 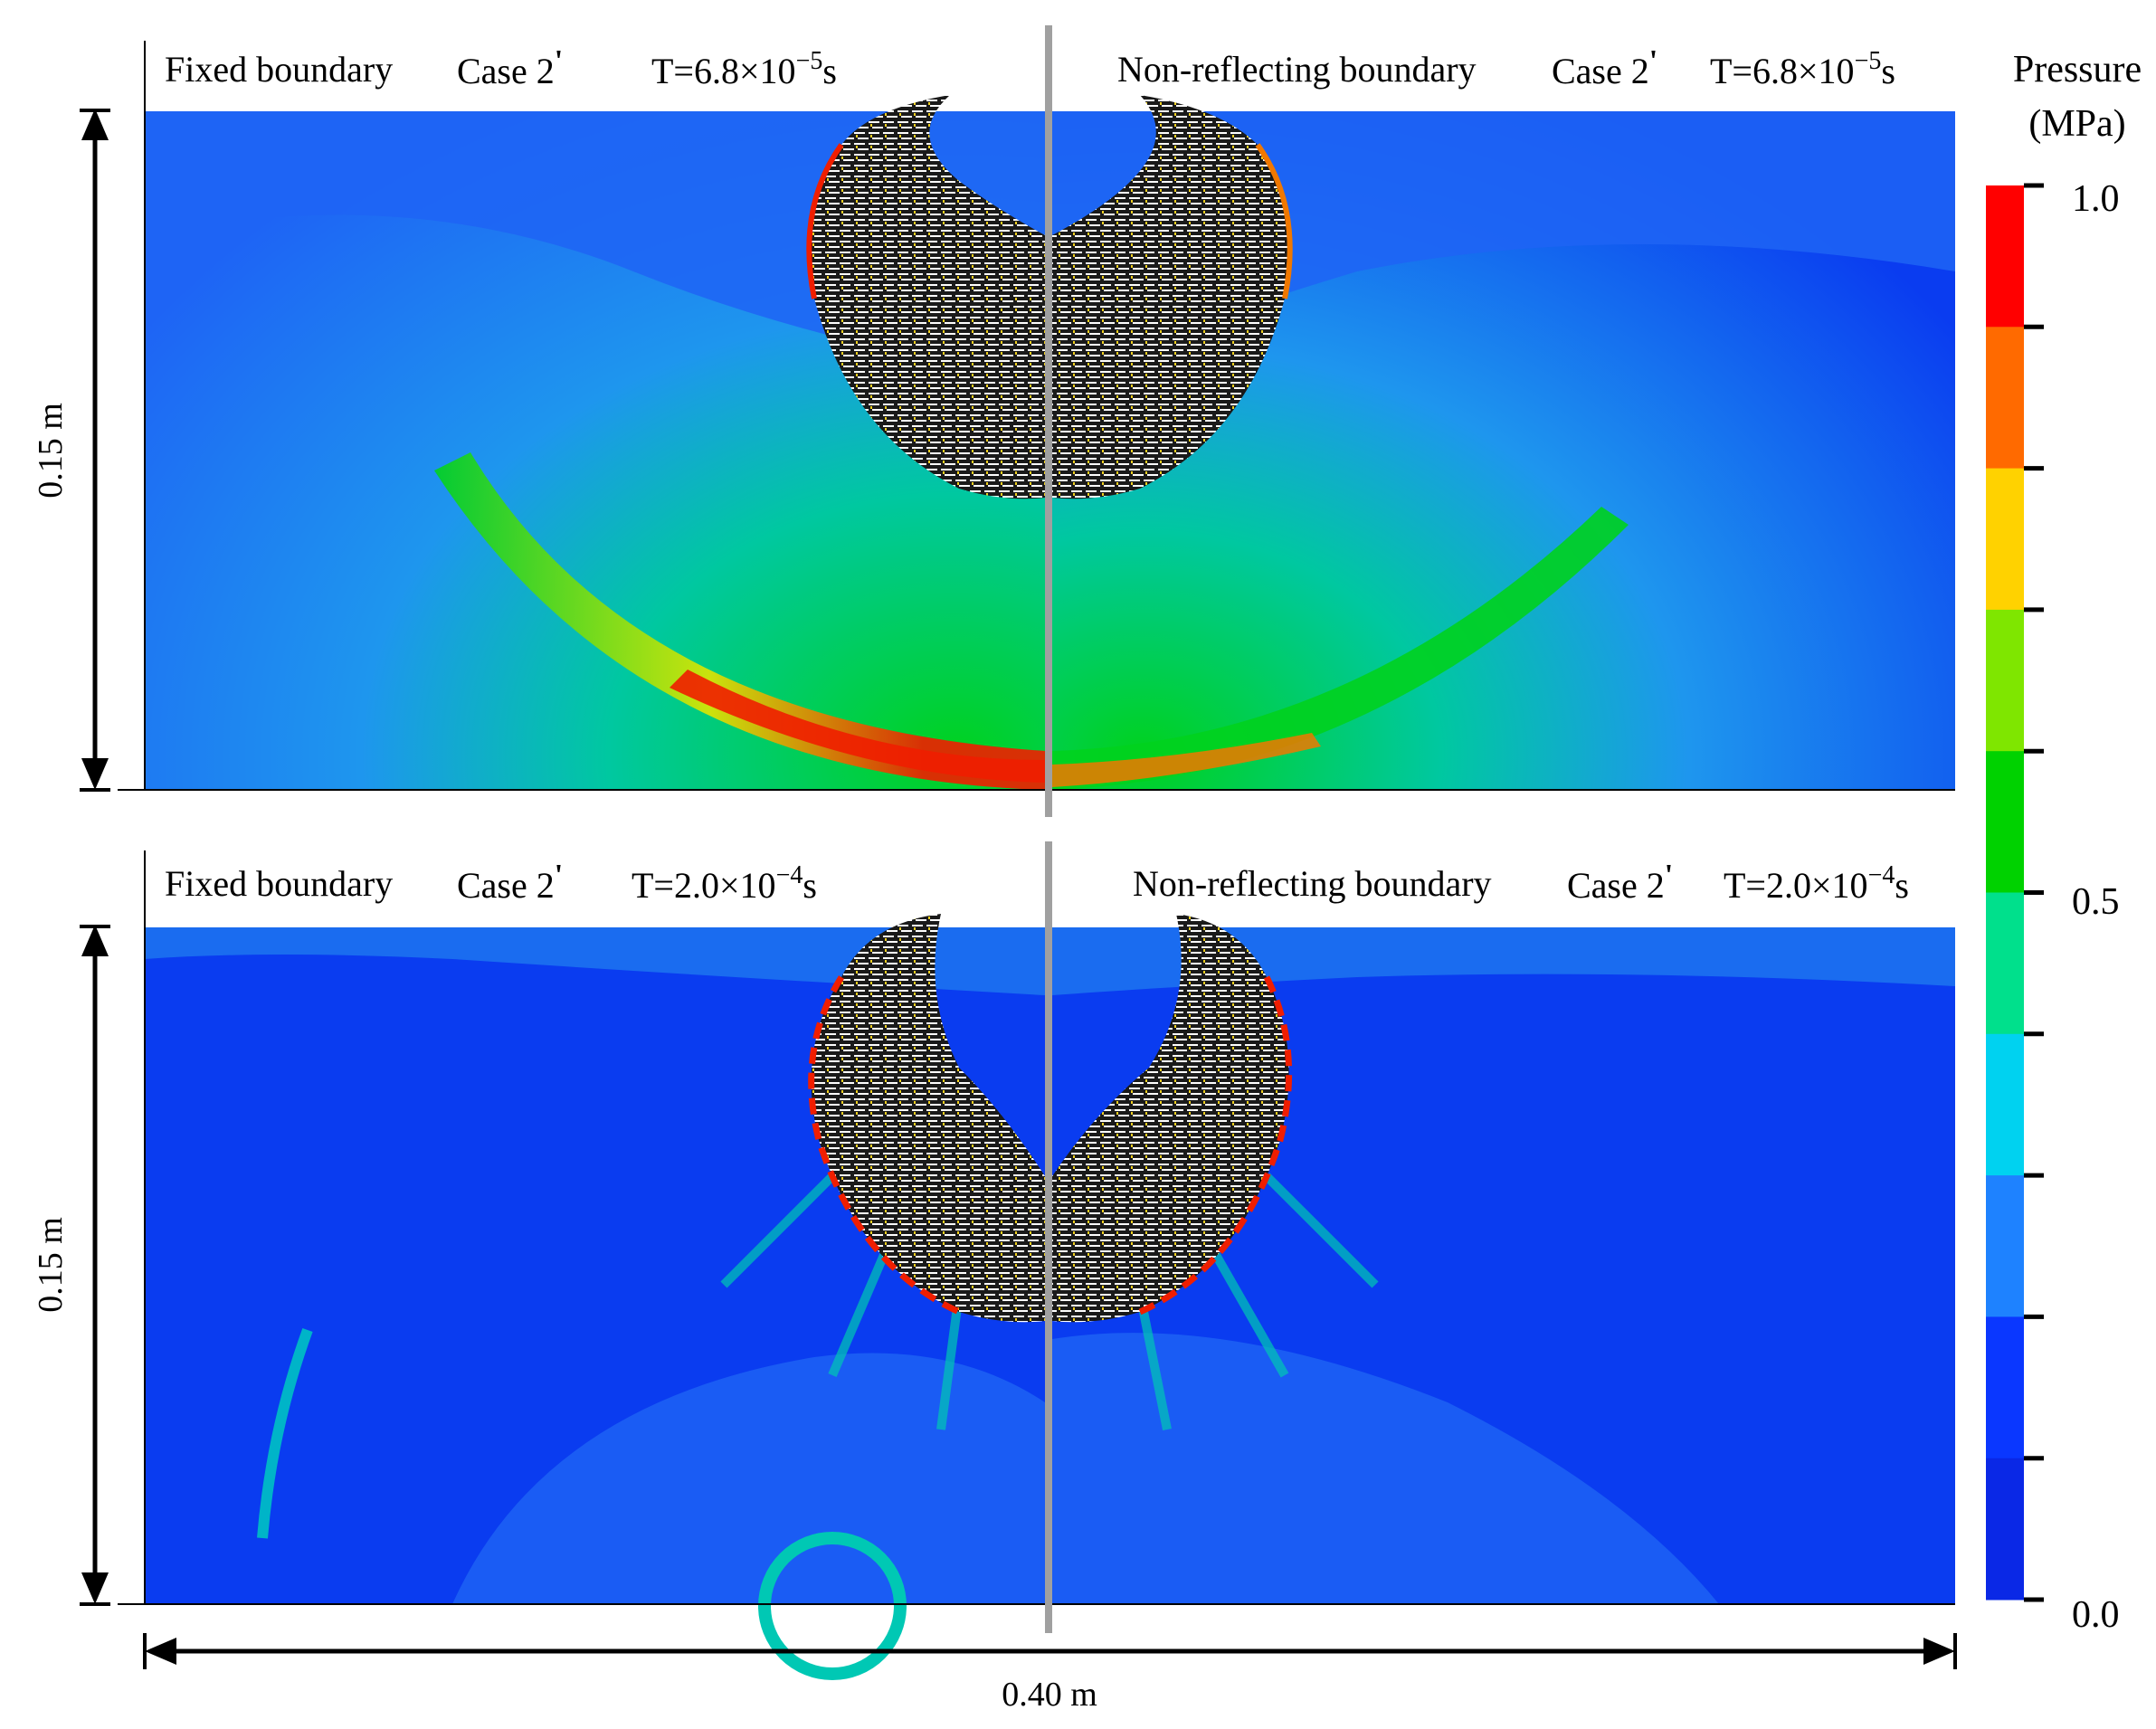 I want to click on top-left-time-label: T=6.8×10−5s, so click(x=744, y=69).